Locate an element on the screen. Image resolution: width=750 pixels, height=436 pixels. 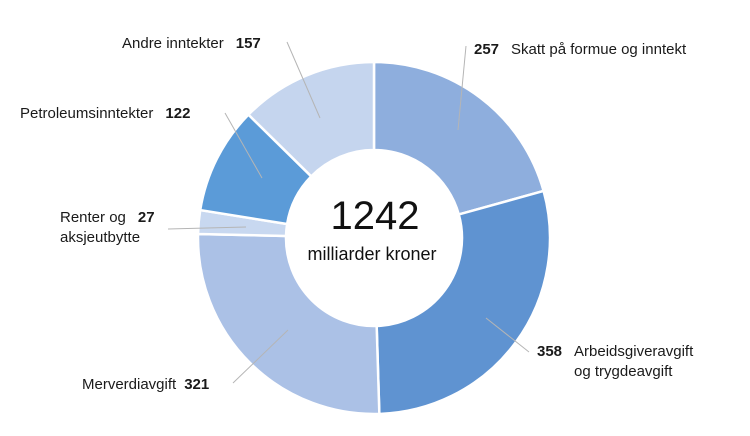
slice-name-1: Arbeidsgiveravgift og trygdeavgift is located at coordinates (634, 361).